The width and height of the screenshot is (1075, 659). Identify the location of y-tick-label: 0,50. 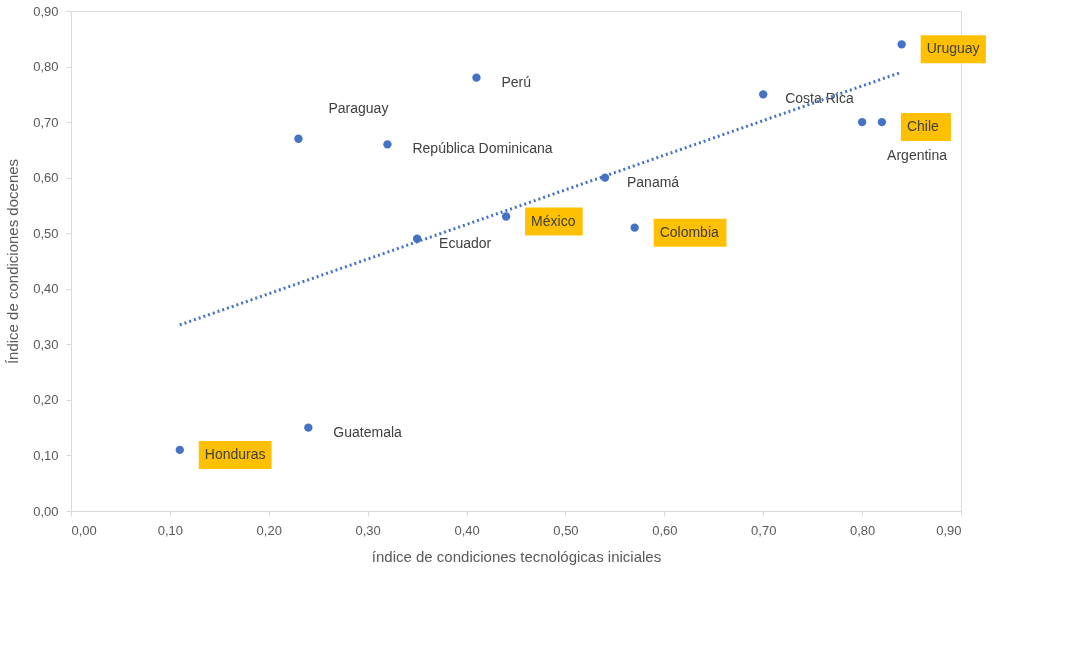
(46, 233).